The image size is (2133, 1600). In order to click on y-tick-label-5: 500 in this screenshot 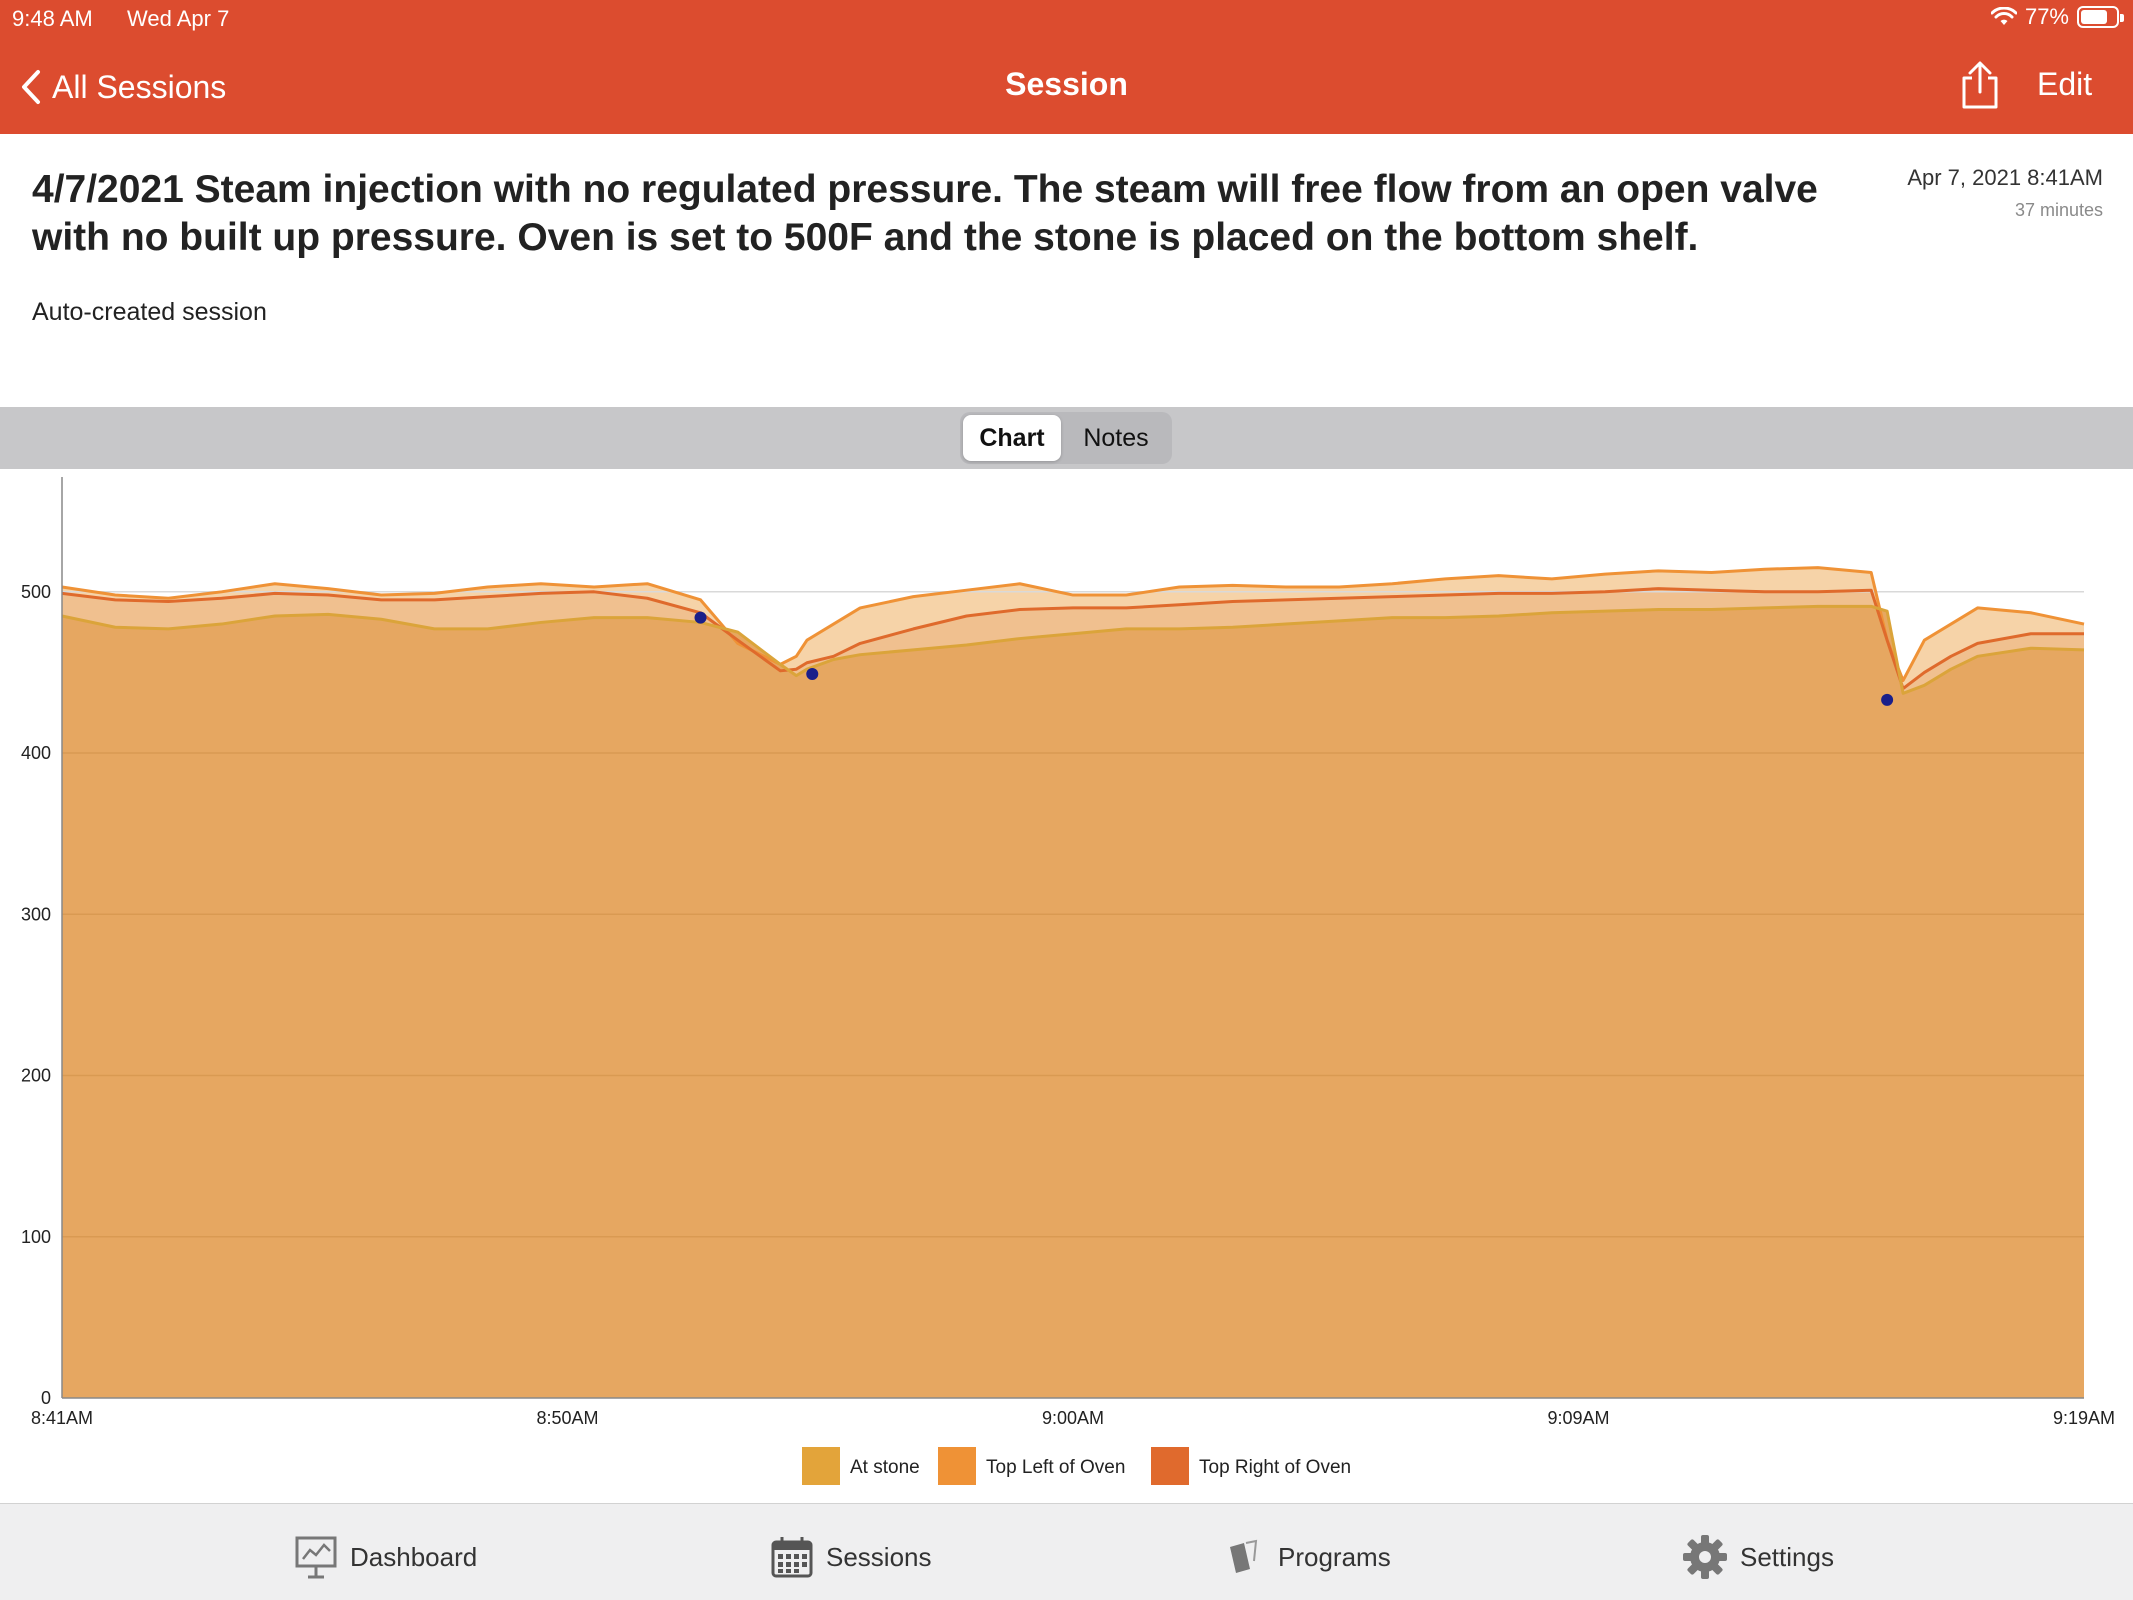, I will do `click(36, 592)`.